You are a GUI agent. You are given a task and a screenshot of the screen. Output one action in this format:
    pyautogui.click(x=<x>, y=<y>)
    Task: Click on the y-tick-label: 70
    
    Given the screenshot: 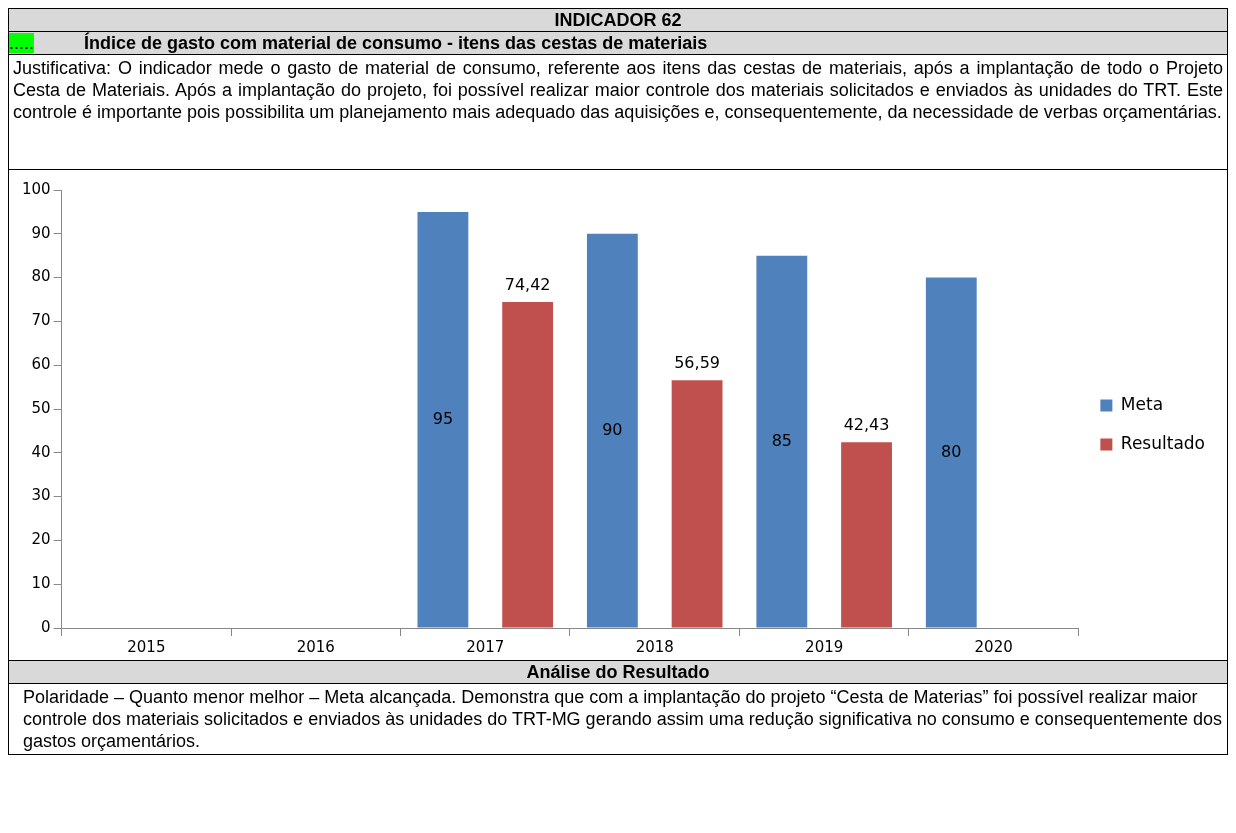 What is the action you would take?
    pyautogui.click(x=41, y=320)
    